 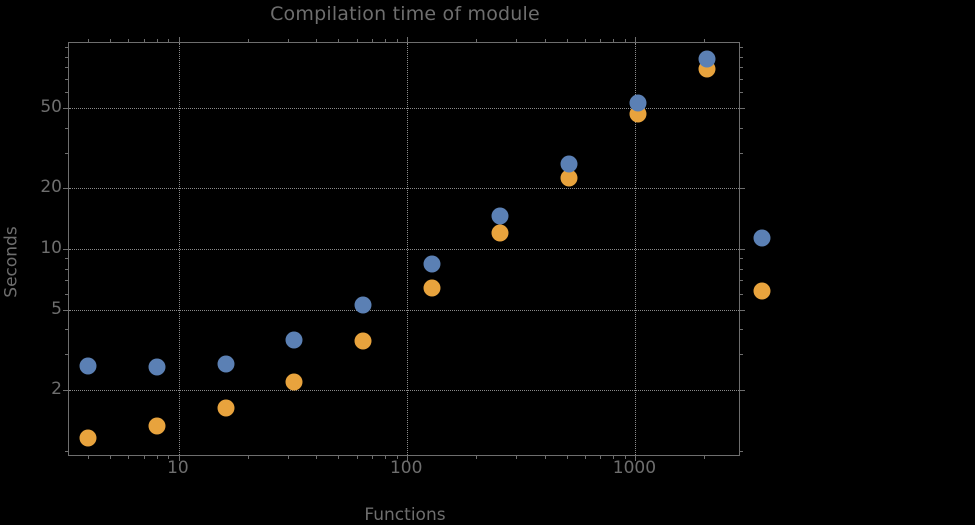 What do you see at coordinates (405, 515) in the screenshot?
I see `x-axis-title: Functions` at bounding box center [405, 515].